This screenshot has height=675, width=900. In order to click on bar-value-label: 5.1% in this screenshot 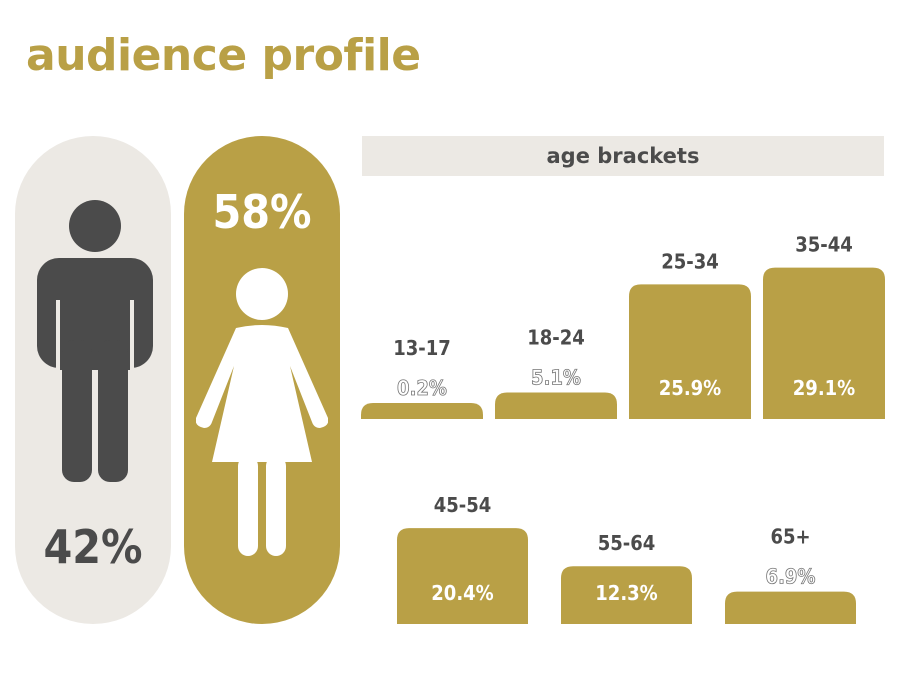, I will do `click(556, 377)`.